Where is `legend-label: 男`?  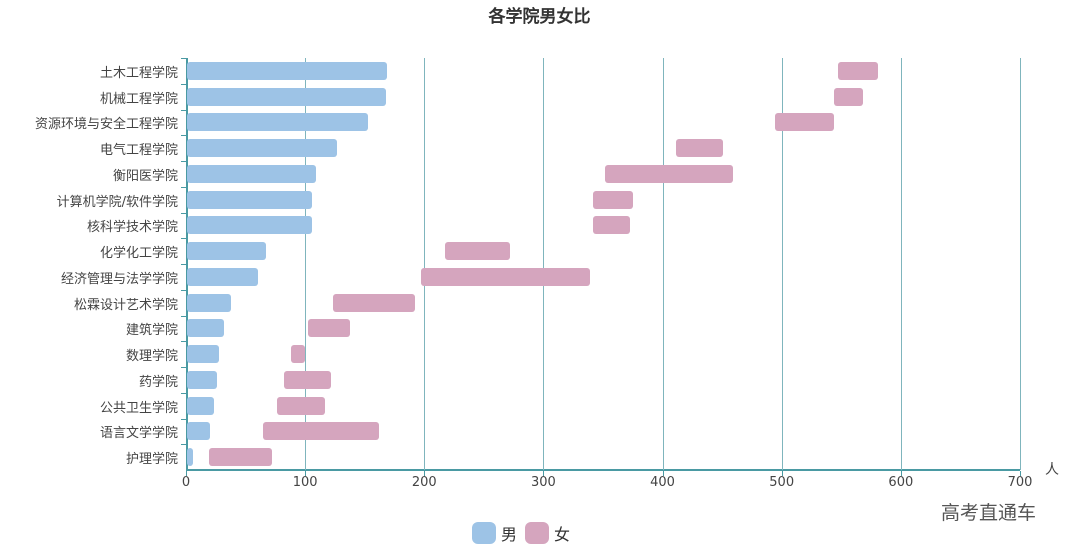 legend-label: 男 is located at coordinates (509, 534).